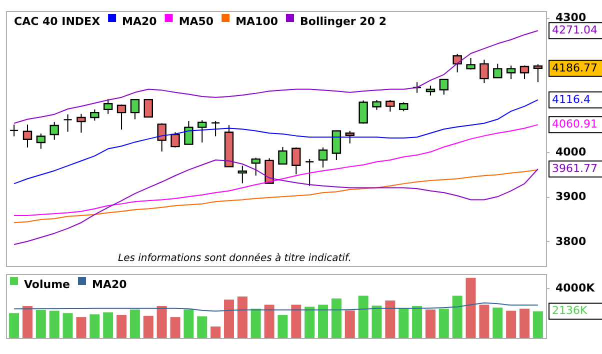 The width and height of the screenshot is (602, 354). Describe the element at coordinates (575, 124) in the screenshot. I see `data-label: 4060.91` at that location.